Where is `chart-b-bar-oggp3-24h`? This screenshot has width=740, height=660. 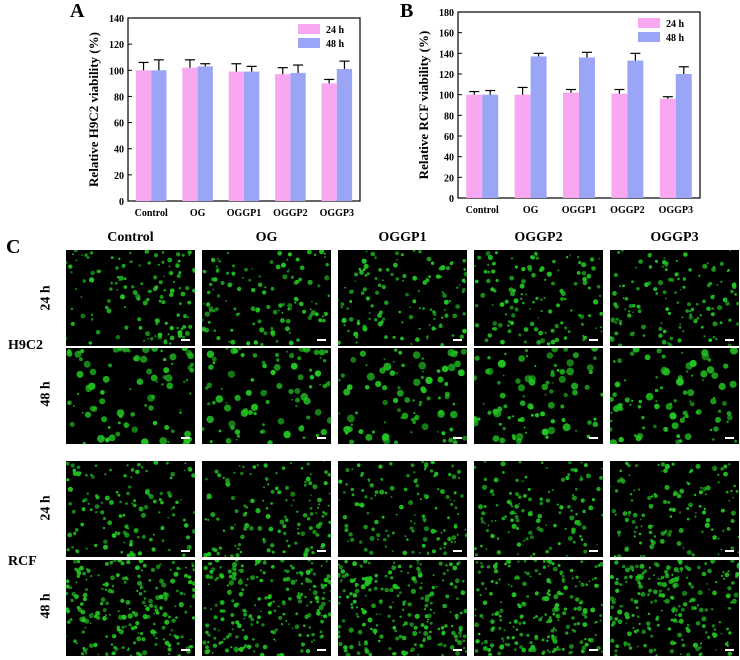
chart-b-bar-oggp3-24h is located at coordinates (667, 148).